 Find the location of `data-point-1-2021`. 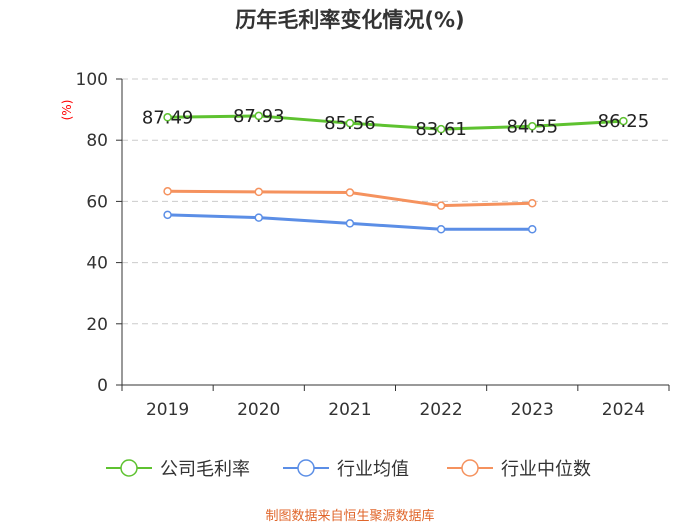

data-point-1-2021 is located at coordinates (350, 223).